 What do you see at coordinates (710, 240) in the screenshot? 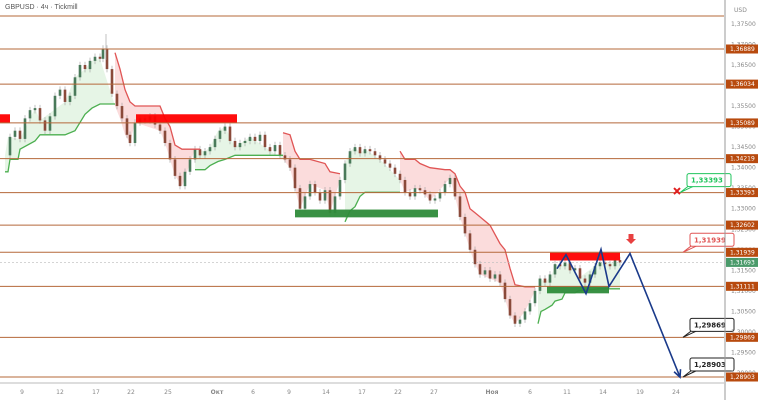
I see `callout-text: 1,31939` at bounding box center [710, 240].